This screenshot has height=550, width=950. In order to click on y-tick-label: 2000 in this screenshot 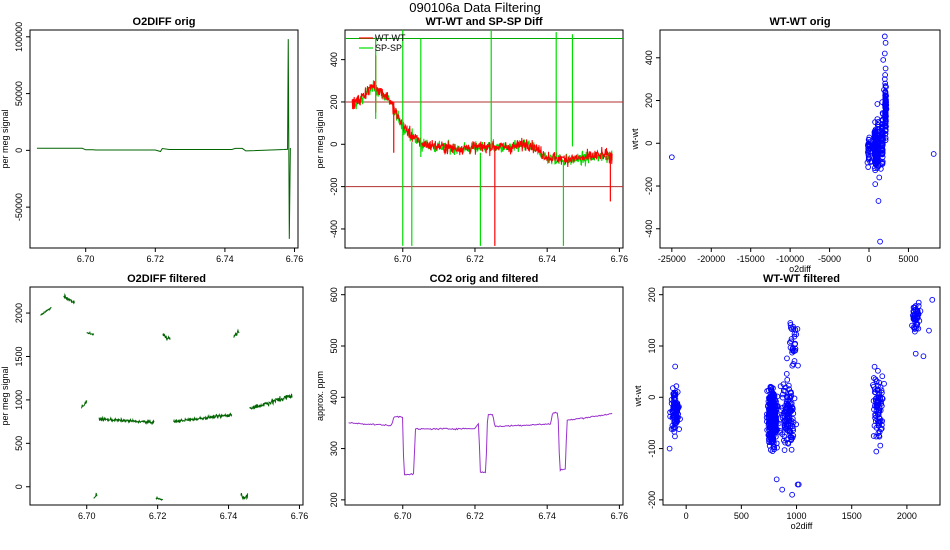, I will do `click(19, 313)`.